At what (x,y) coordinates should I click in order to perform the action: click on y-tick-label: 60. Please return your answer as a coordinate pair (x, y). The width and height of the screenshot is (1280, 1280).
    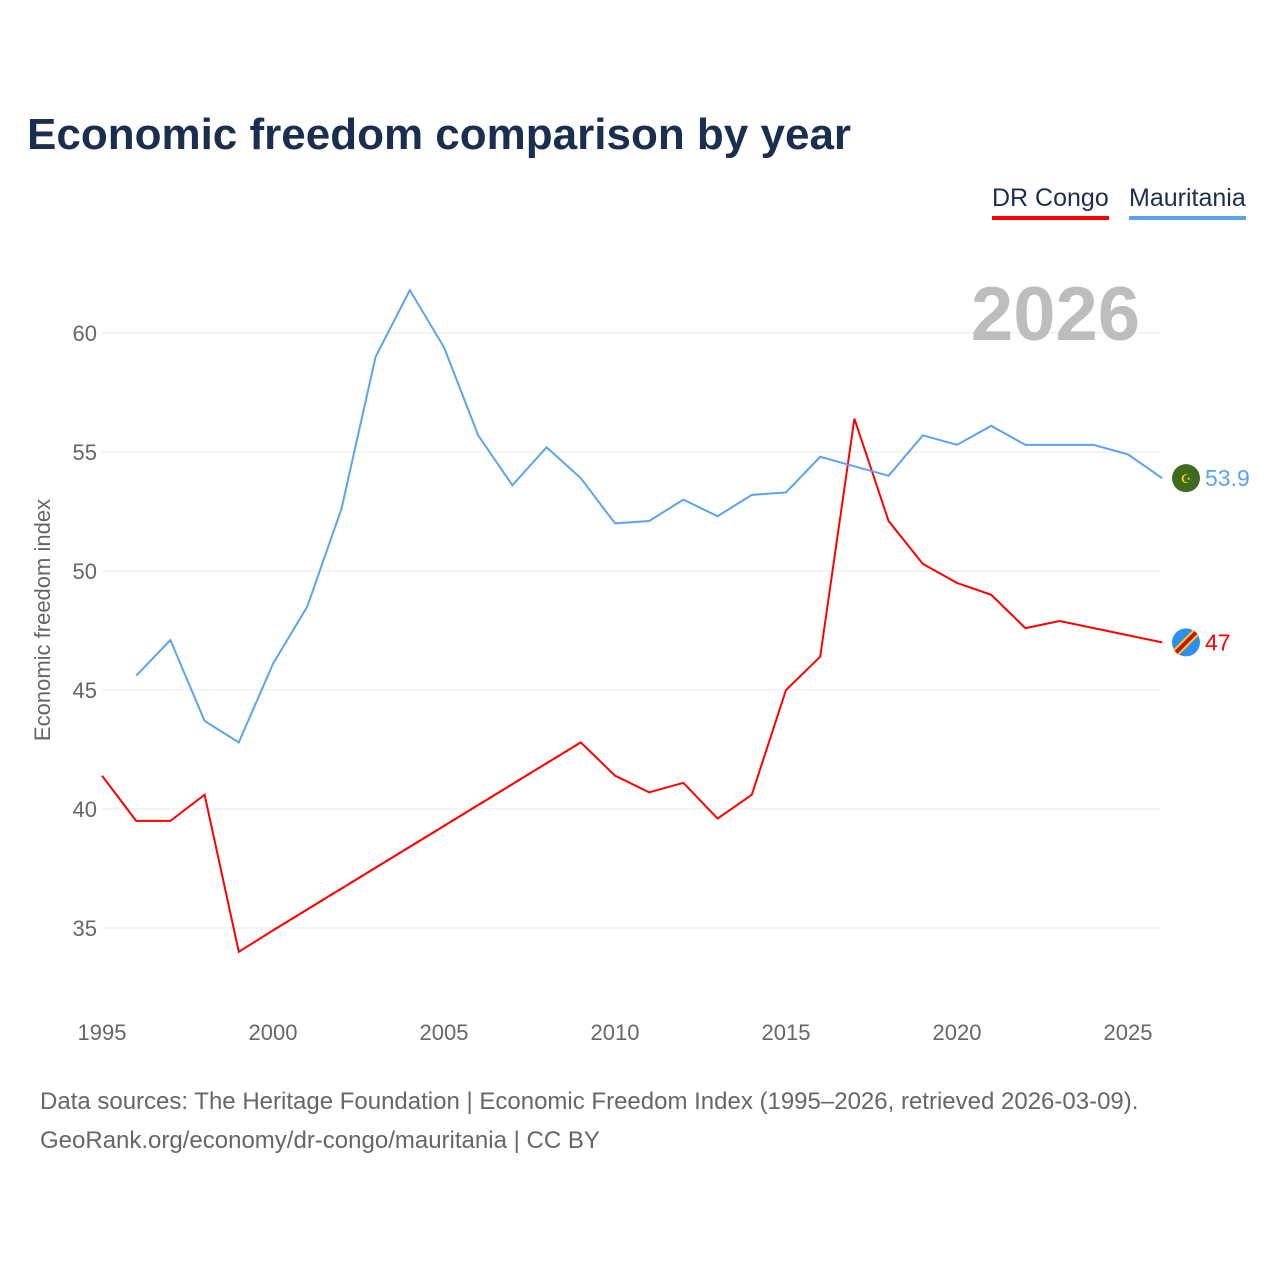
    Looking at the image, I should click on (85, 333).